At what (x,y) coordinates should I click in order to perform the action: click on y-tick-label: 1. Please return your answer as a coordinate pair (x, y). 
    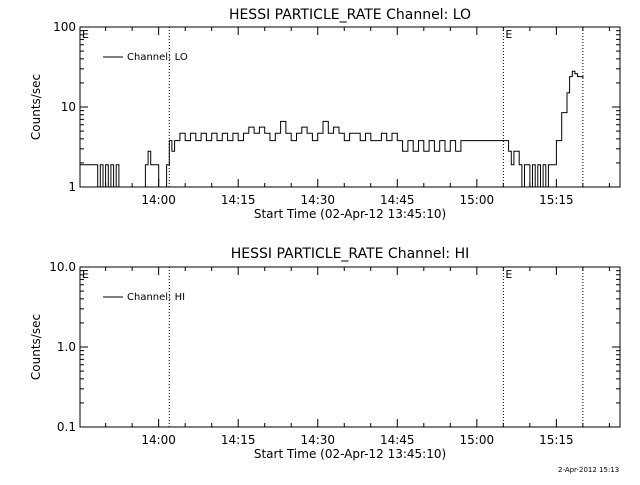
    Looking at the image, I should click on (72, 187).